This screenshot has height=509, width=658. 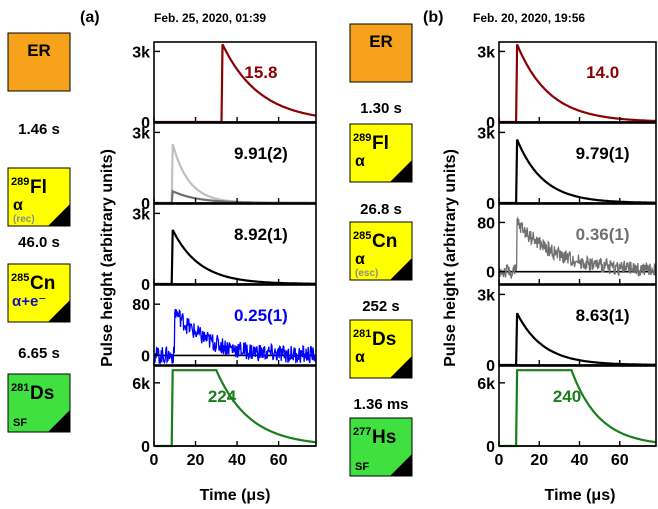 What do you see at coordinates (529, 18) in the screenshot?
I see `panel-date-b: Feb. 20, 2020, 19:56` at bounding box center [529, 18].